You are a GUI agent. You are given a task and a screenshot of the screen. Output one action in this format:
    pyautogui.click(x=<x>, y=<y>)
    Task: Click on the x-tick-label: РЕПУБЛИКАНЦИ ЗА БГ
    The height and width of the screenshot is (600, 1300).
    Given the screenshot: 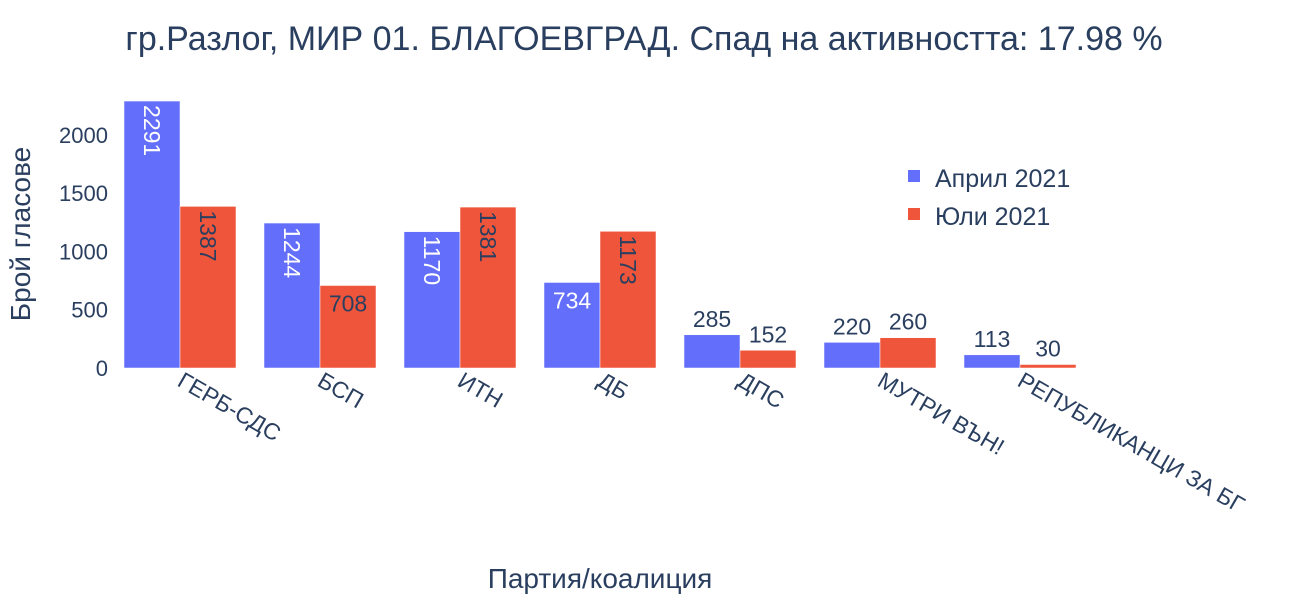 What is the action you would take?
    pyautogui.click(x=1132, y=442)
    